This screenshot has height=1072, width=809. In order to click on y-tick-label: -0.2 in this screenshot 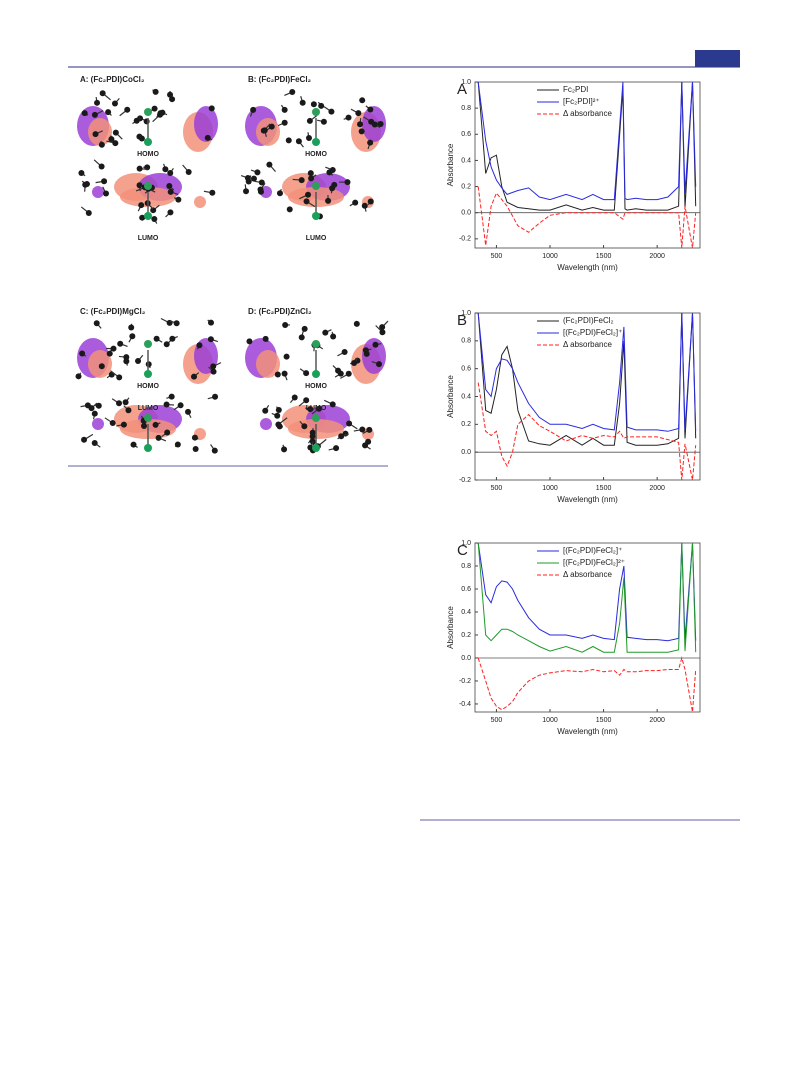, I will do `click(465, 480)`.